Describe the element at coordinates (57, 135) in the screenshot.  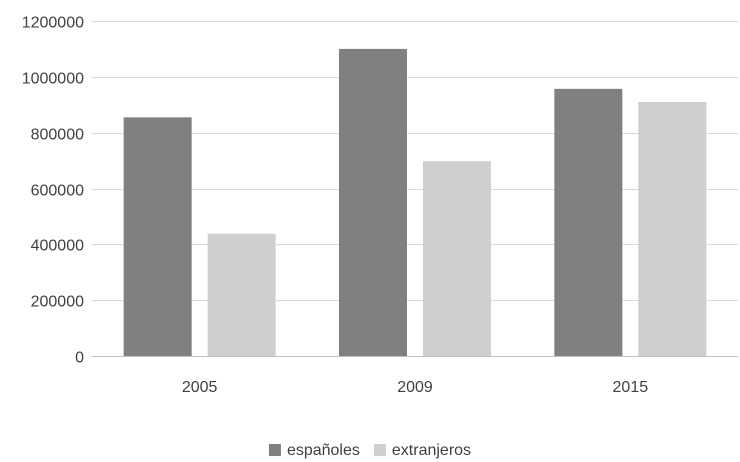
I see `y-tick-label: 800000` at that location.